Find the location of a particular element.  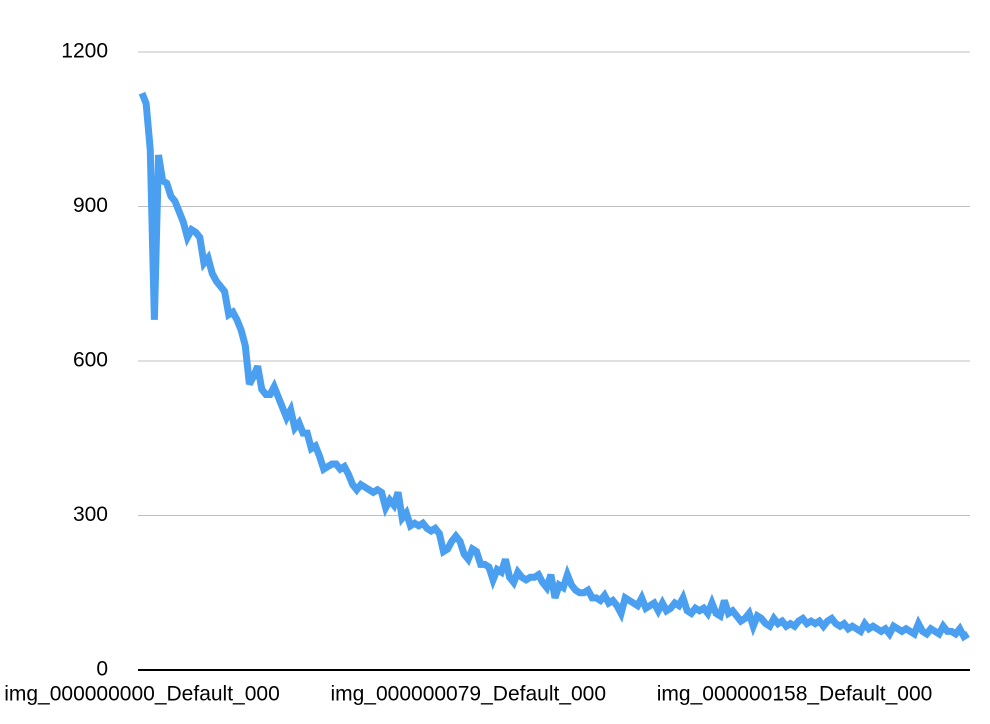

y-tick-label: 1200 is located at coordinates (84, 51).